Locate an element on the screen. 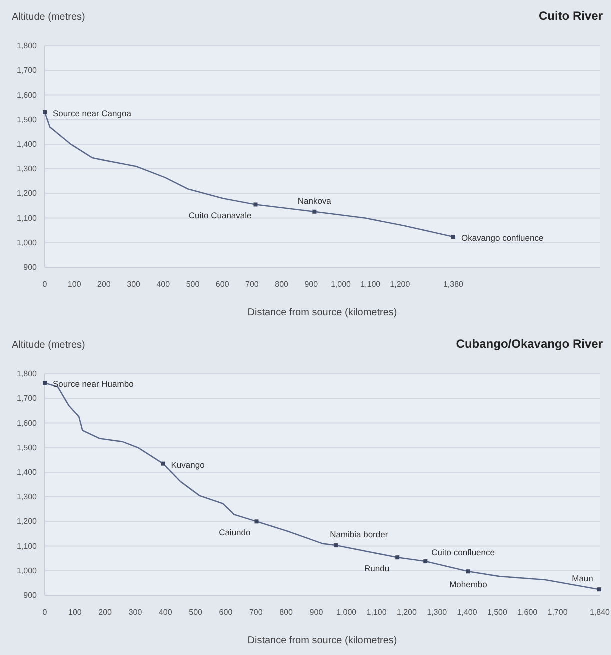 The image size is (611, 655). annotation: Cuito Cuanavale is located at coordinates (220, 215).